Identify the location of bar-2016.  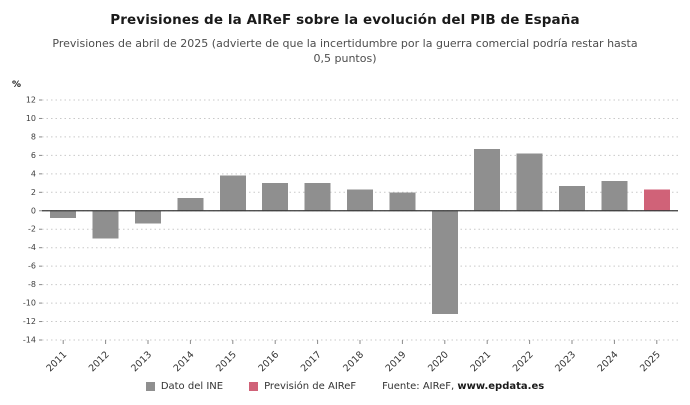
(275, 197).